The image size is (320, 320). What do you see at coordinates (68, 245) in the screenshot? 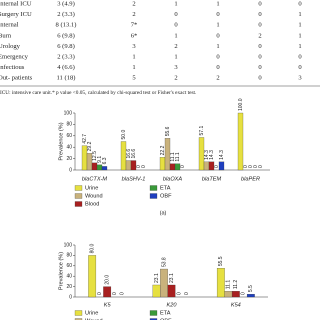
I see `y-tick-label: 100` at bounding box center [68, 245].